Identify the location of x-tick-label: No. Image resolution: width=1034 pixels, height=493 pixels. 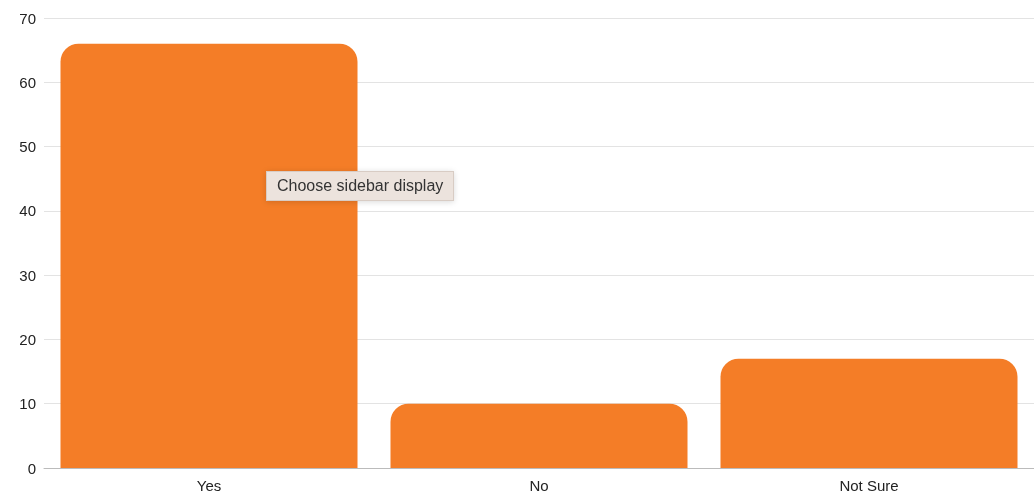
(539, 485).